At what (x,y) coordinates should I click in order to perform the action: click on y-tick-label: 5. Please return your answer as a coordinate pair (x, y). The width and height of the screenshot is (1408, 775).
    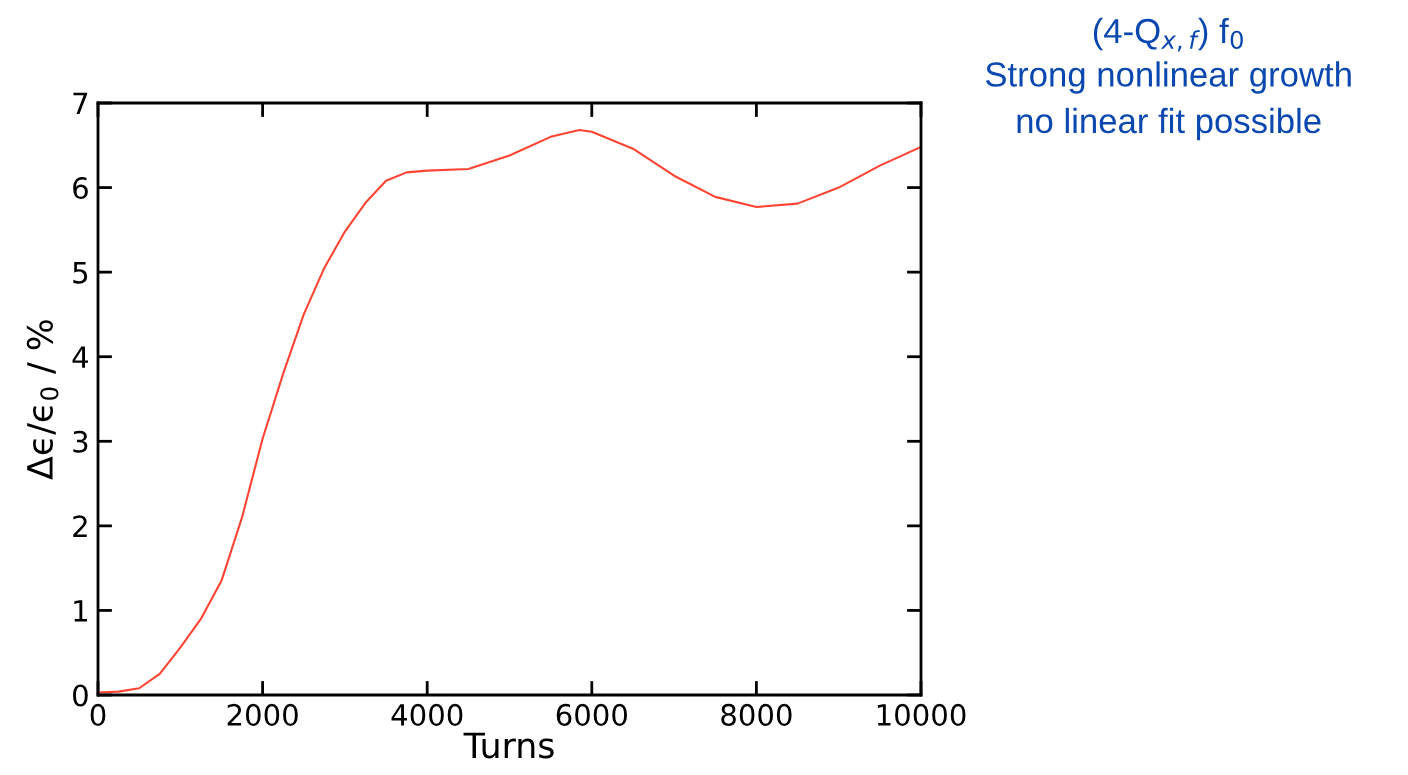
    Looking at the image, I should click on (80, 272).